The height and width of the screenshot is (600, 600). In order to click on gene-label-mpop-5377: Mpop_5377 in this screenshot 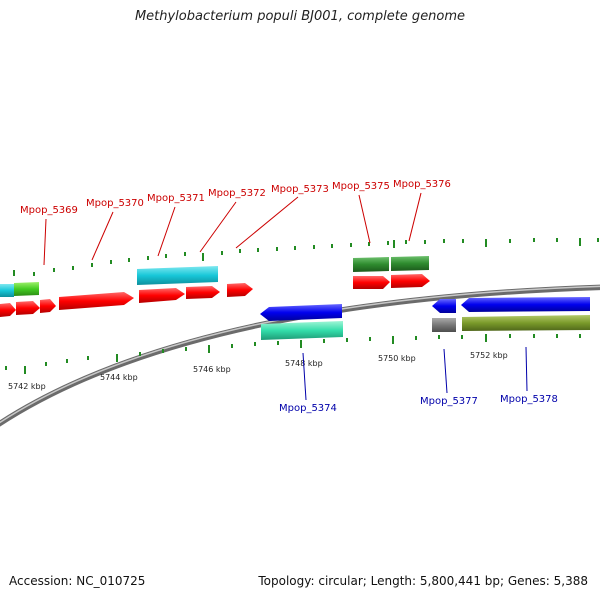, I will do `click(449, 401)`.